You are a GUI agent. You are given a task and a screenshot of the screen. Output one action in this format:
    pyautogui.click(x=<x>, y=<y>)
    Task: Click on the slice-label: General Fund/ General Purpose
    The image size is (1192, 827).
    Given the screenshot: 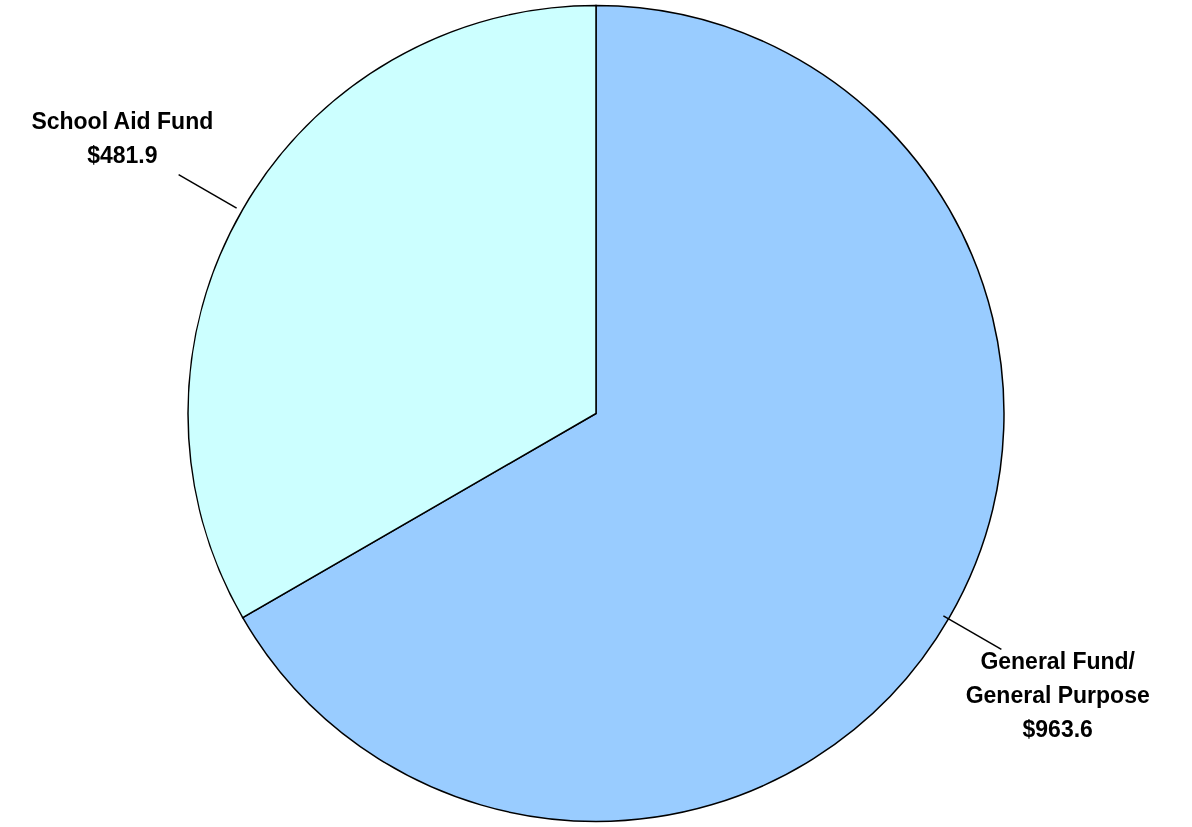 What is the action you would take?
    pyautogui.click(x=1057, y=677)
    